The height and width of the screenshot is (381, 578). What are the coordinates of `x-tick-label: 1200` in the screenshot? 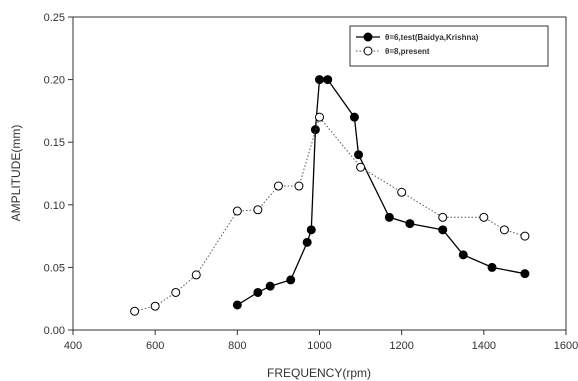 It's located at (401, 346).